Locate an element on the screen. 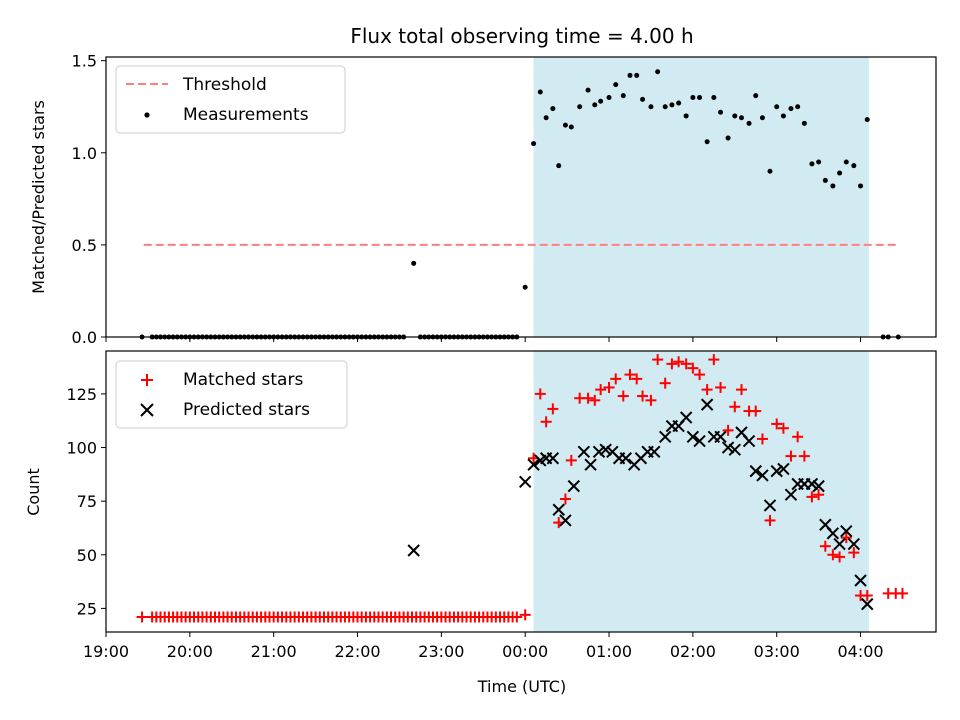 This screenshot has height=720, width=960. x-tick-label: 04:00 is located at coordinates (860, 651).